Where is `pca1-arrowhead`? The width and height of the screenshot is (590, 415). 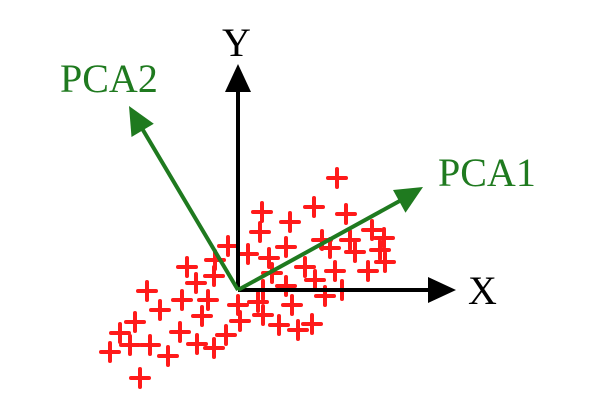 pca1-arrowhead is located at coordinates (408, 200).